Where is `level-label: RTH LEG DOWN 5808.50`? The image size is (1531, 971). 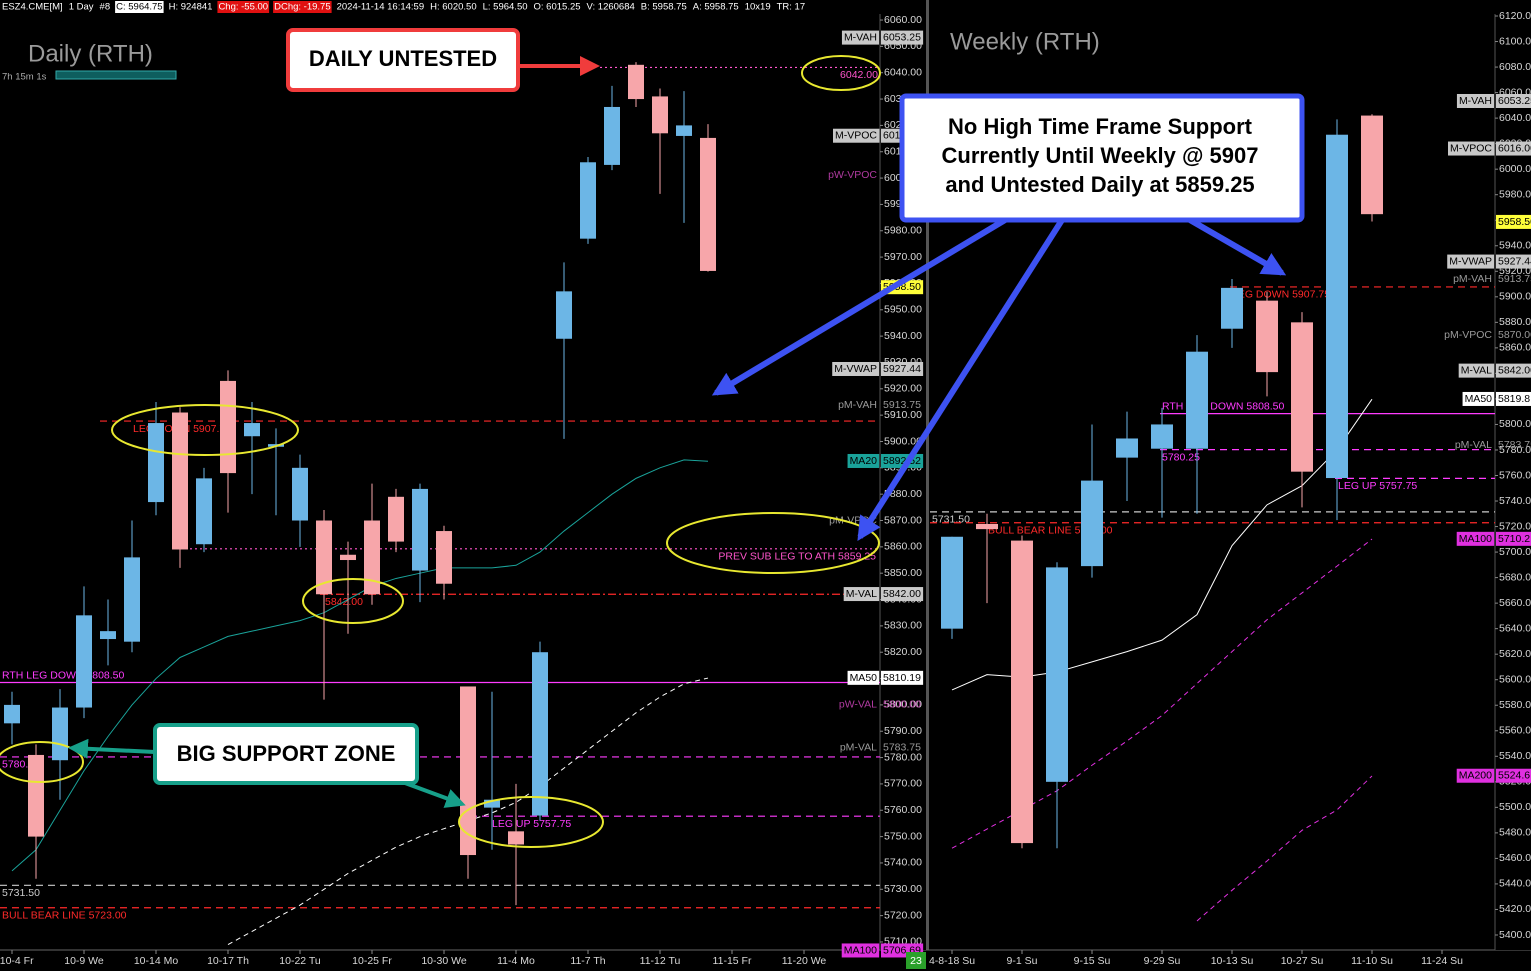 level-label: RTH LEG DOWN 5808.50 is located at coordinates (63, 675).